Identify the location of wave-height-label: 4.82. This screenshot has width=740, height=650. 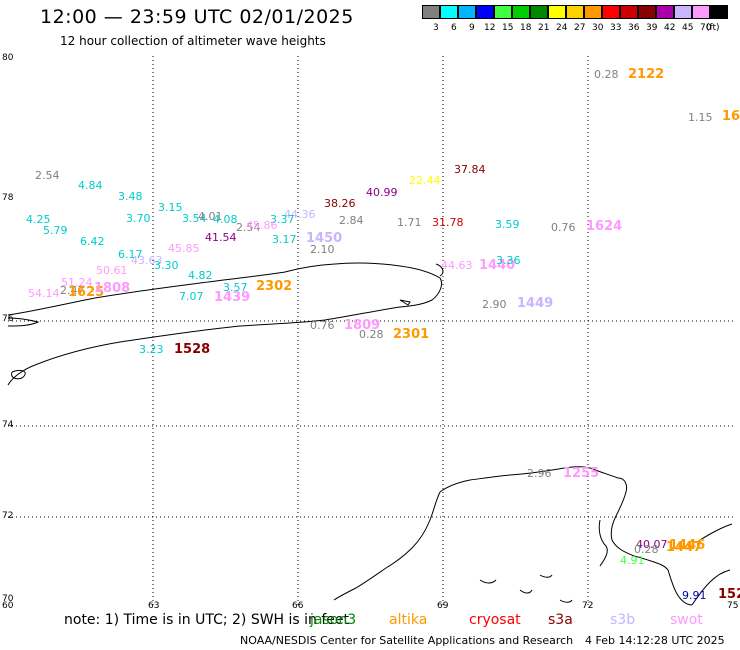
(200, 275).